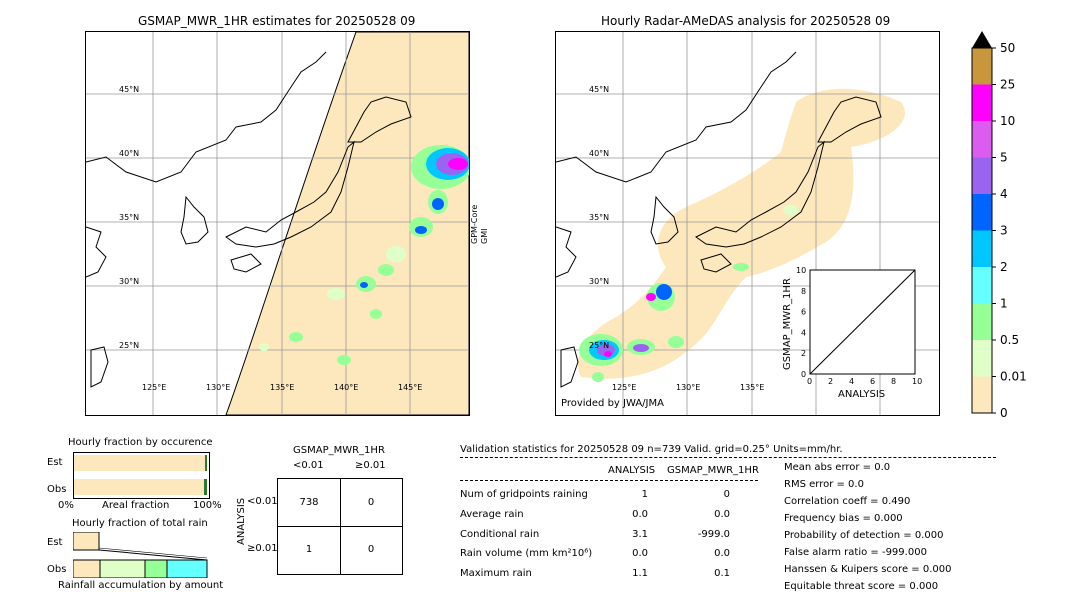 The width and height of the screenshot is (1080, 612). I want to click on colorbar-extend-arrow, so click(982, 39).